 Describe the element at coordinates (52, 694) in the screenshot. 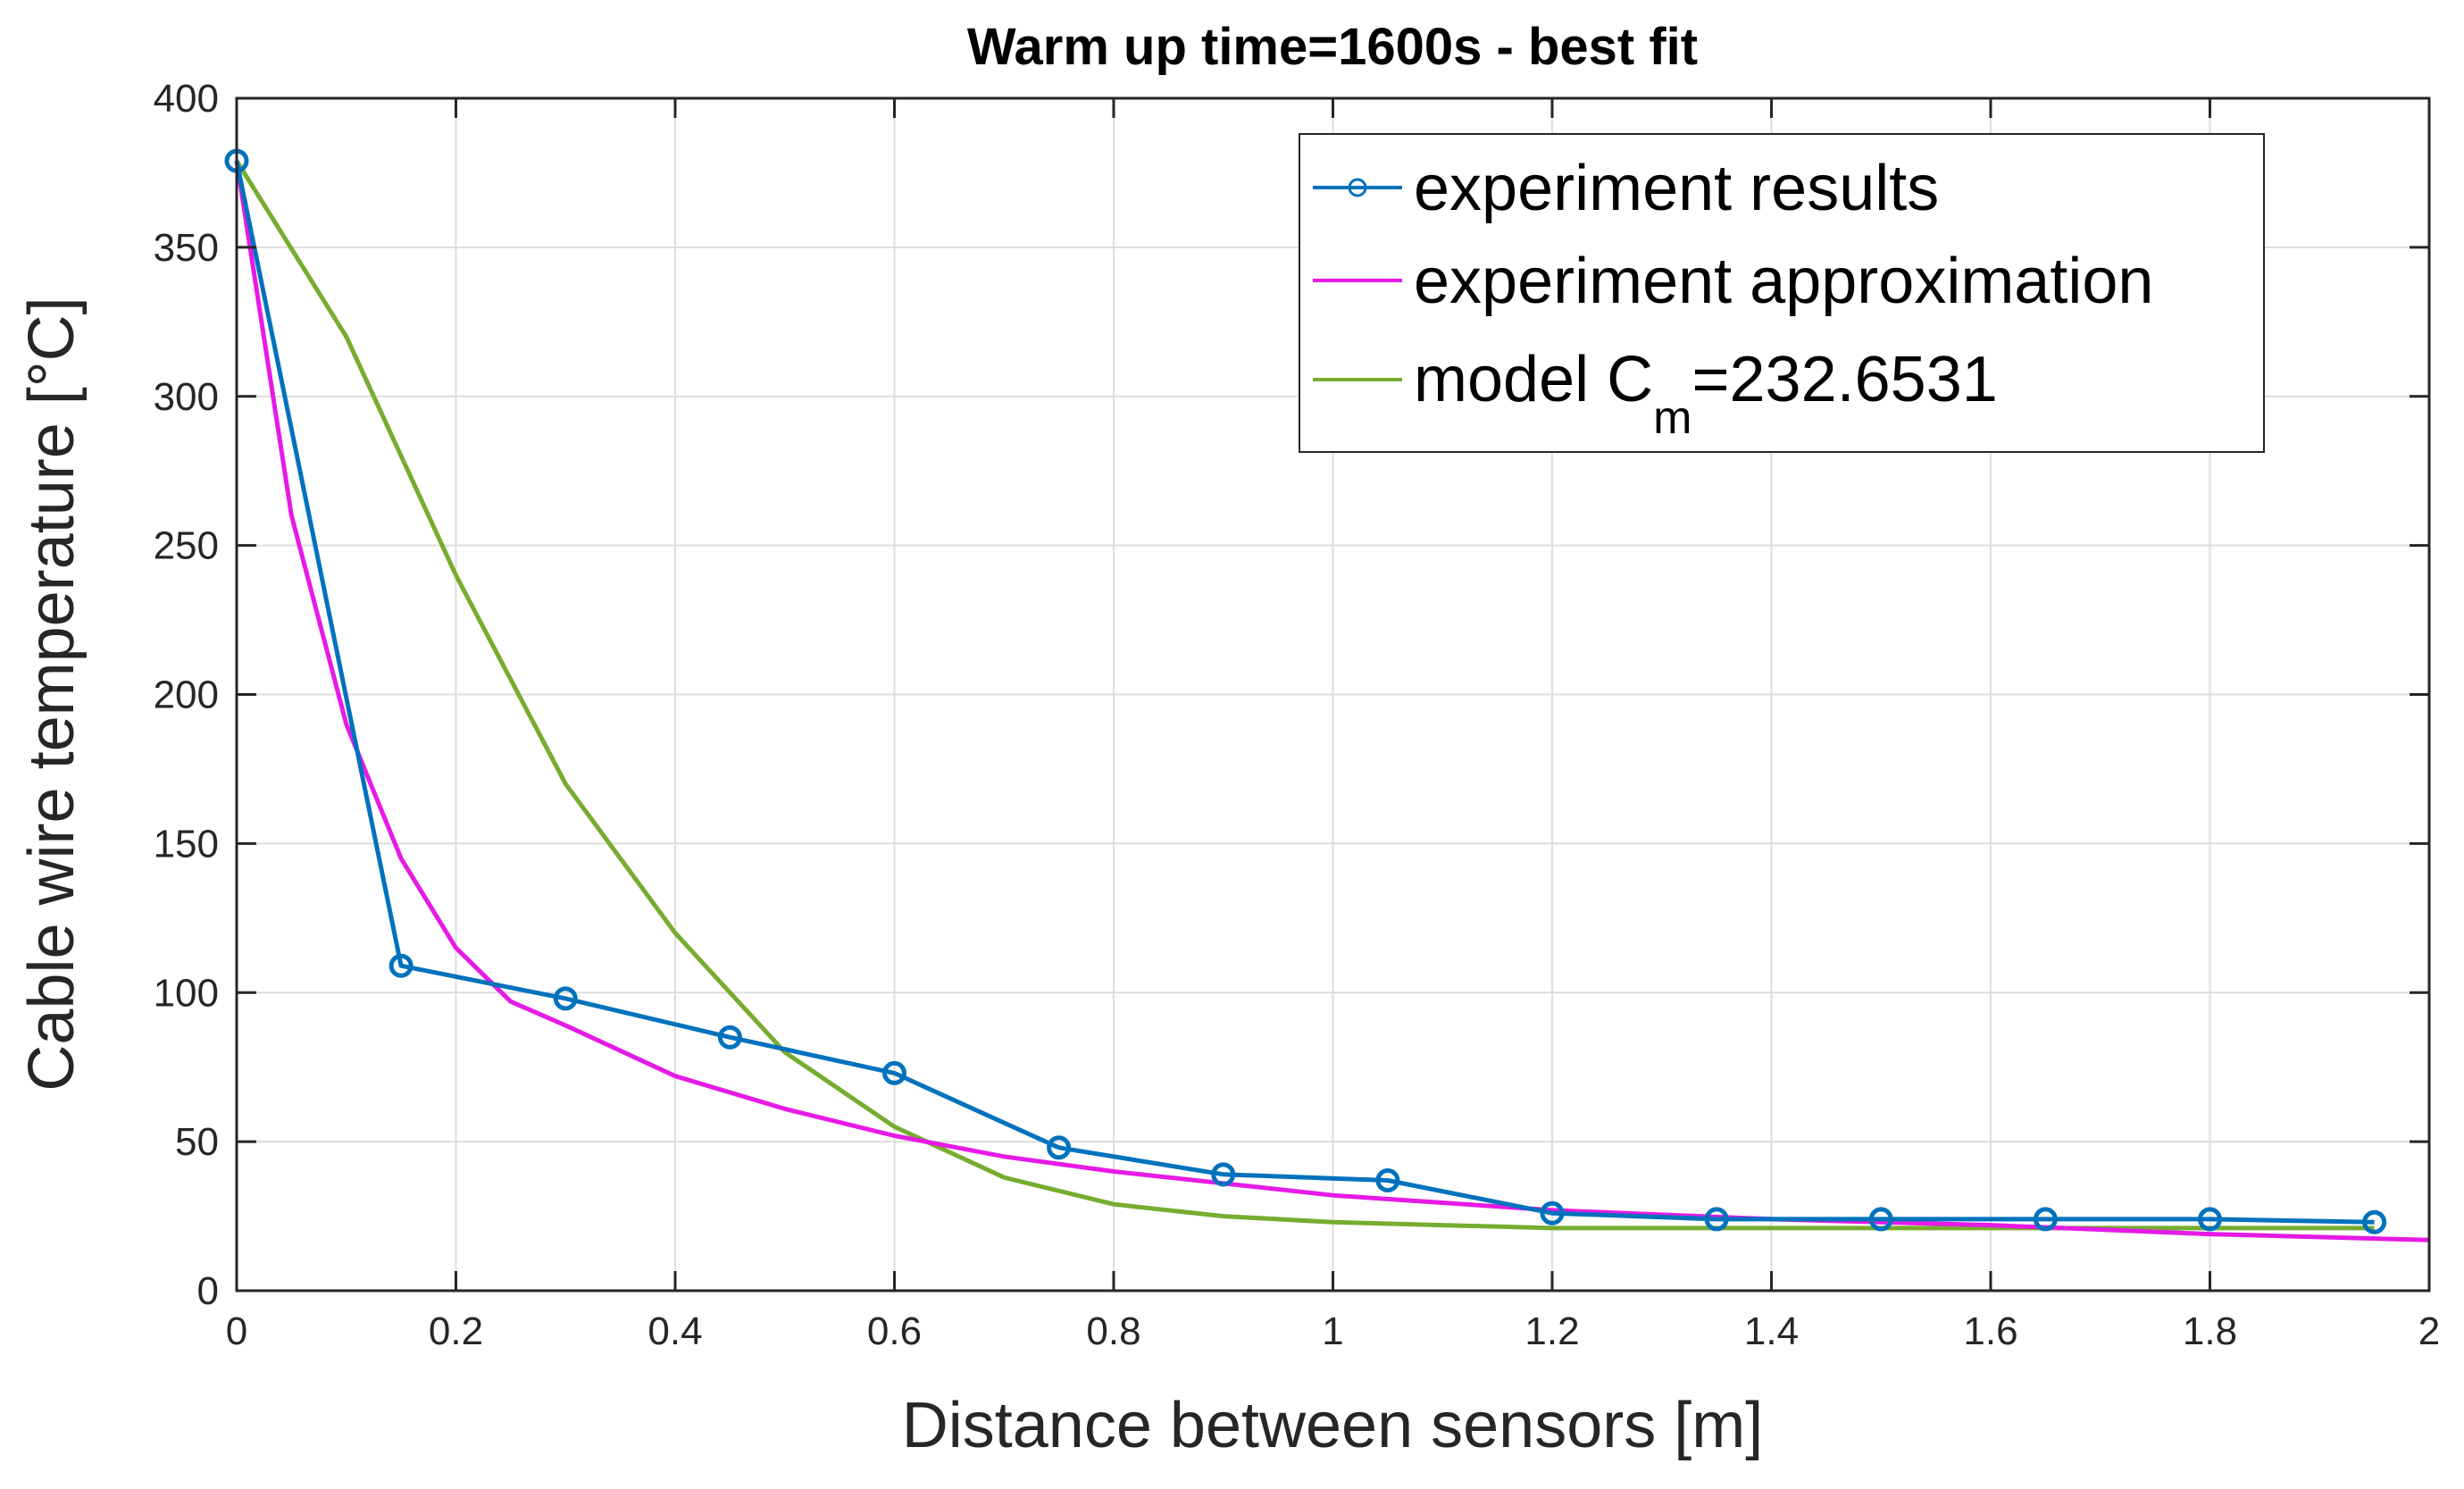

I see `y-axis-label: Cable wire temperature [°C]` at that location.